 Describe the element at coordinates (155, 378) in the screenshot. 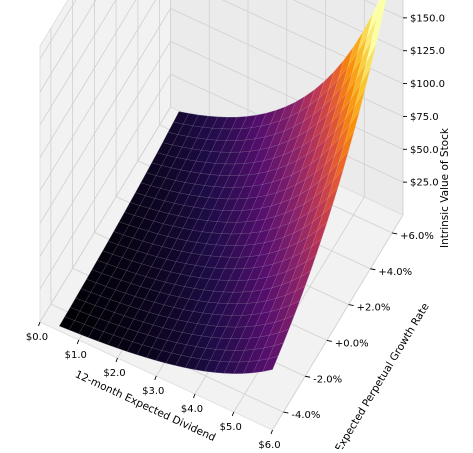

I see `x-tick` at that location.